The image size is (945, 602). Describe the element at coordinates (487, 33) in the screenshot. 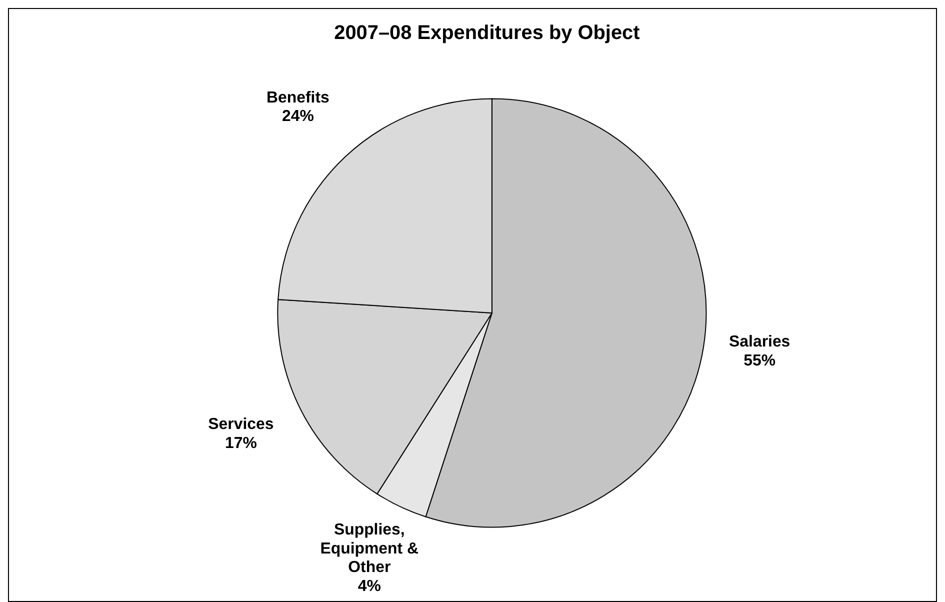

I see `chart-title: 2007–08 Expenditures by Object` at that location.